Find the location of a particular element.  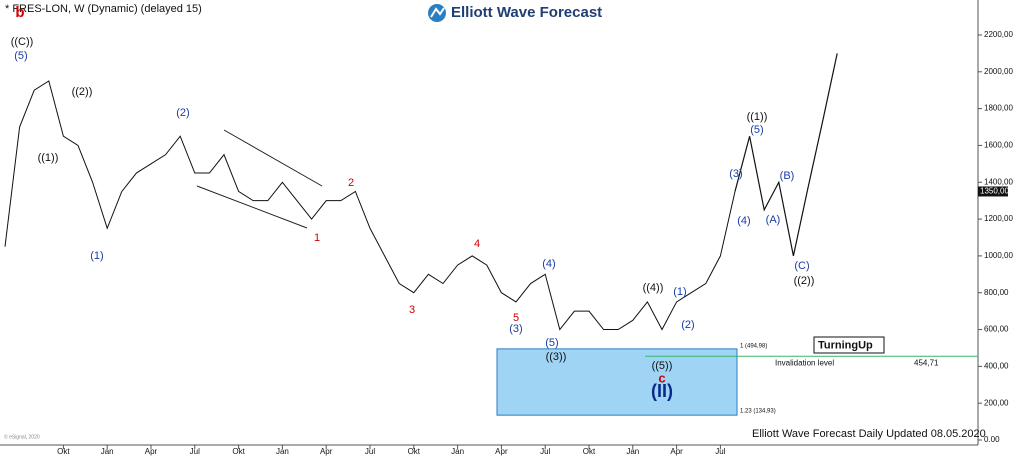

y-tick-label: 1800,00 is located at coordinates (998, 108).